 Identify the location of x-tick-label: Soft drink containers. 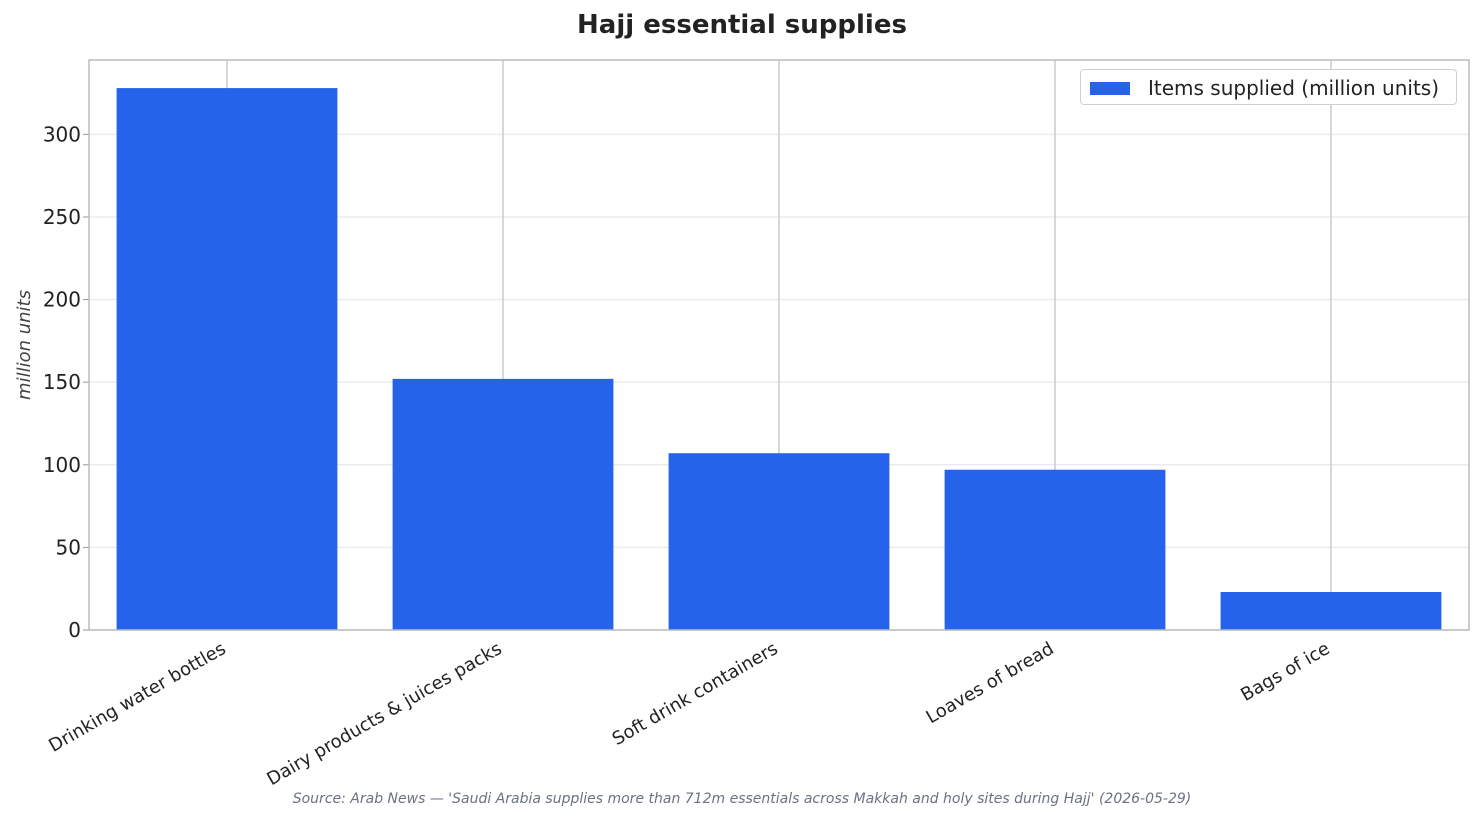
(695, 694).